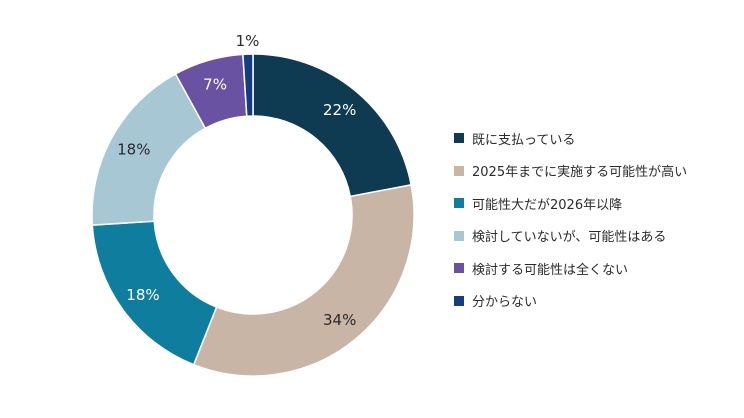  I want to click on legend-item: 2025年までに実施する可能性が高い, so click(596, 171).